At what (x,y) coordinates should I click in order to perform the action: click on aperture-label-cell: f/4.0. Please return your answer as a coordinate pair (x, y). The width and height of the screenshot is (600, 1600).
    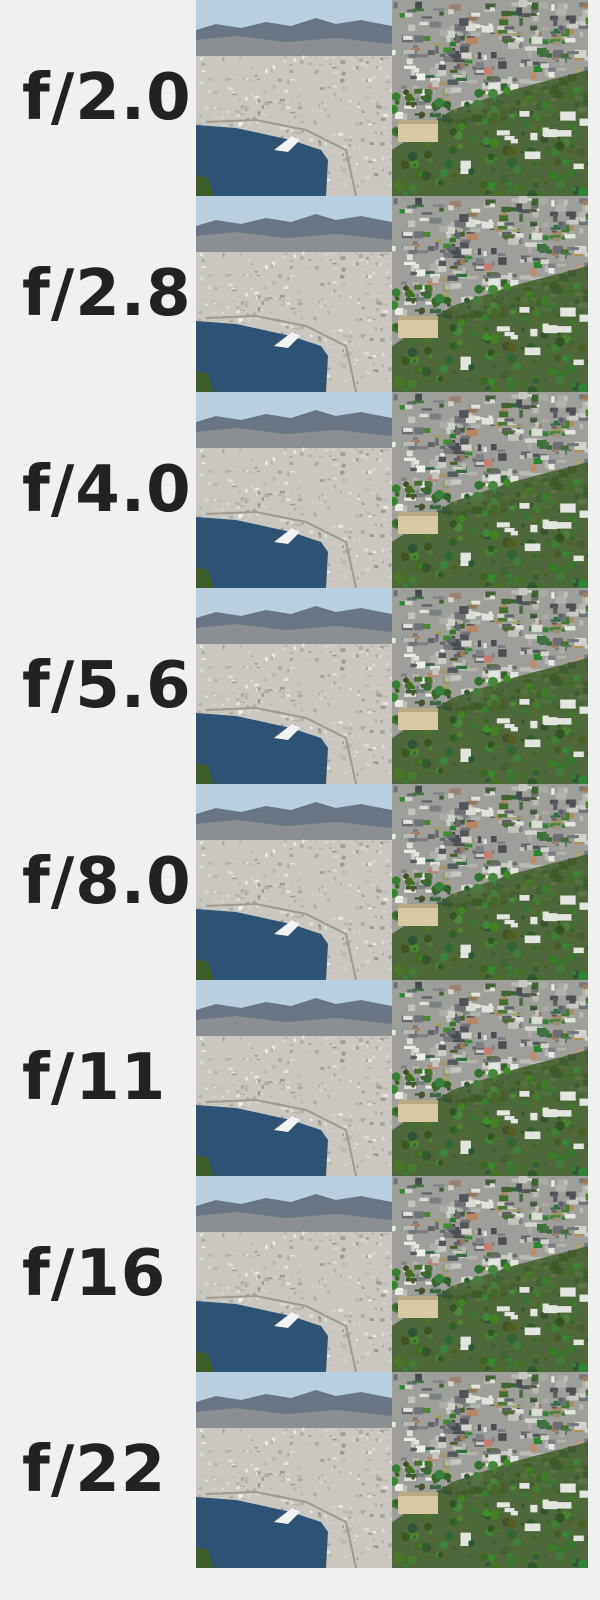
    Looking at the image, I should click on (98, 490).